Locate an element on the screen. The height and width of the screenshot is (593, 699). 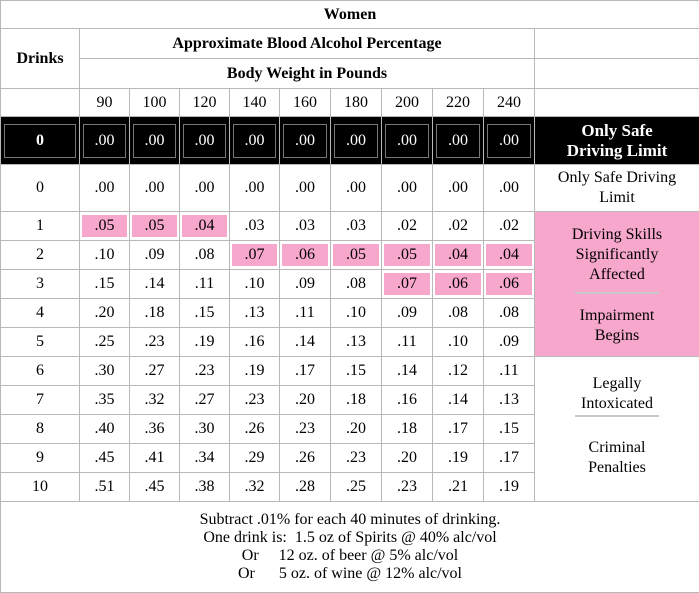
drinks-cell: 2 is located at coordinates (40, 255).